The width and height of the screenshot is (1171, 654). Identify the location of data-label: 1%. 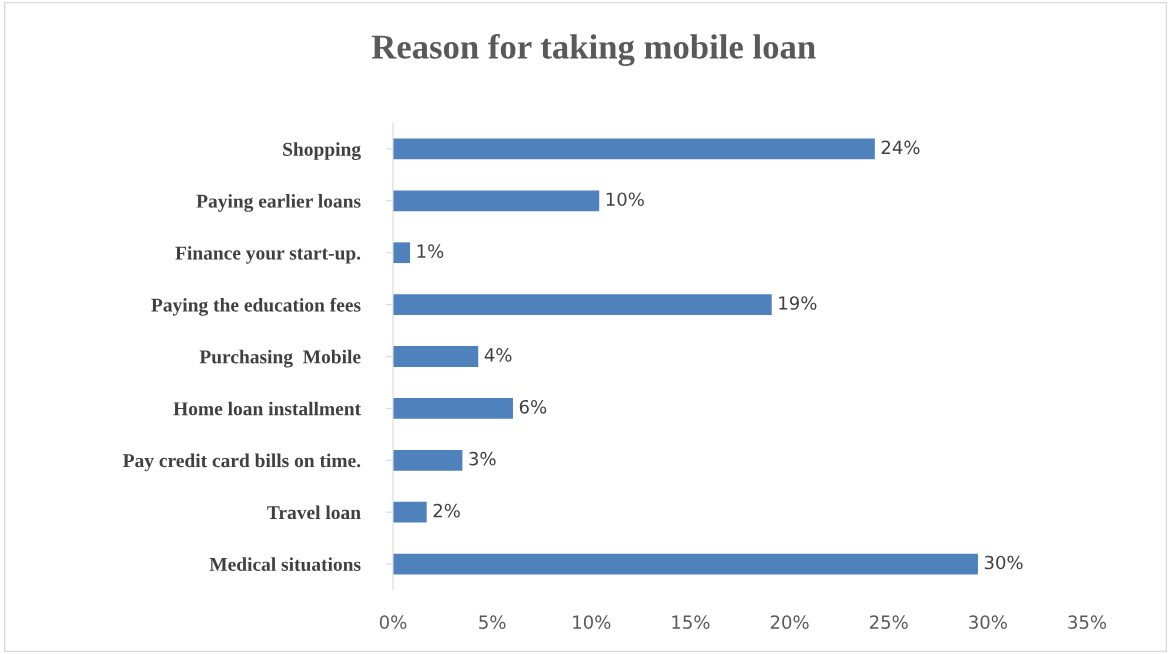
(430, 251).